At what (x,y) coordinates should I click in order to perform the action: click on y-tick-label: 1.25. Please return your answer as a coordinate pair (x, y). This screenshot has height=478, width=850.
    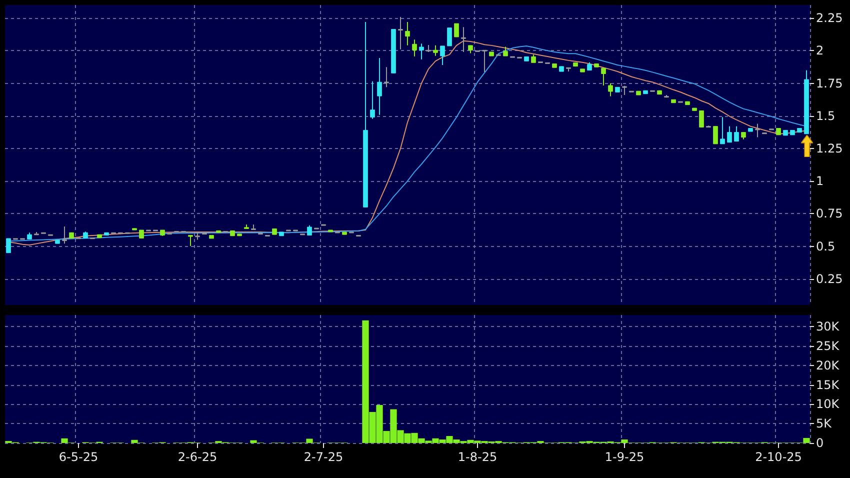
    Looking at the image, I should click on (829, 148).